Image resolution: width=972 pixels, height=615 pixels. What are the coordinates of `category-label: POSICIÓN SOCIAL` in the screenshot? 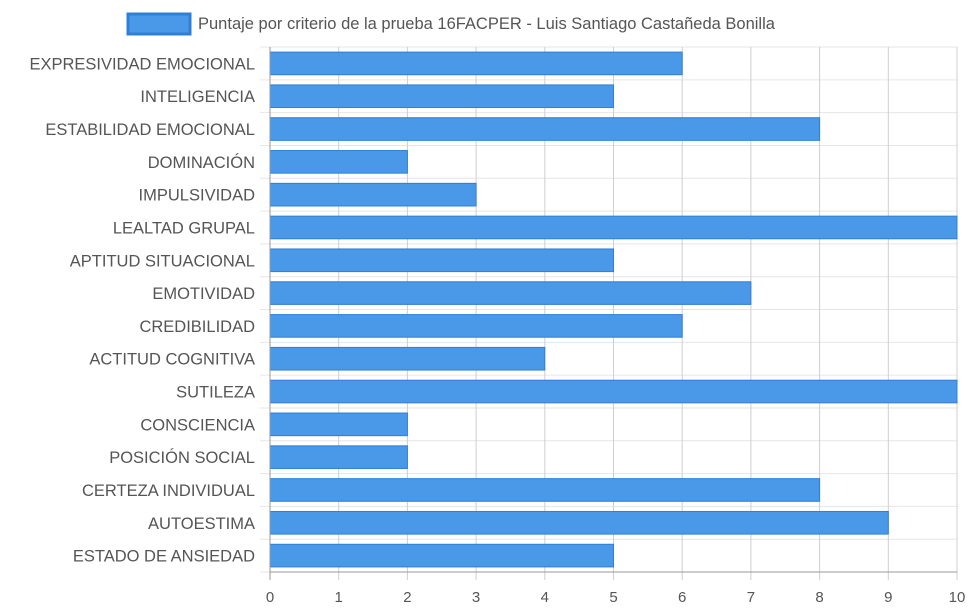 It's located at (182, 457).